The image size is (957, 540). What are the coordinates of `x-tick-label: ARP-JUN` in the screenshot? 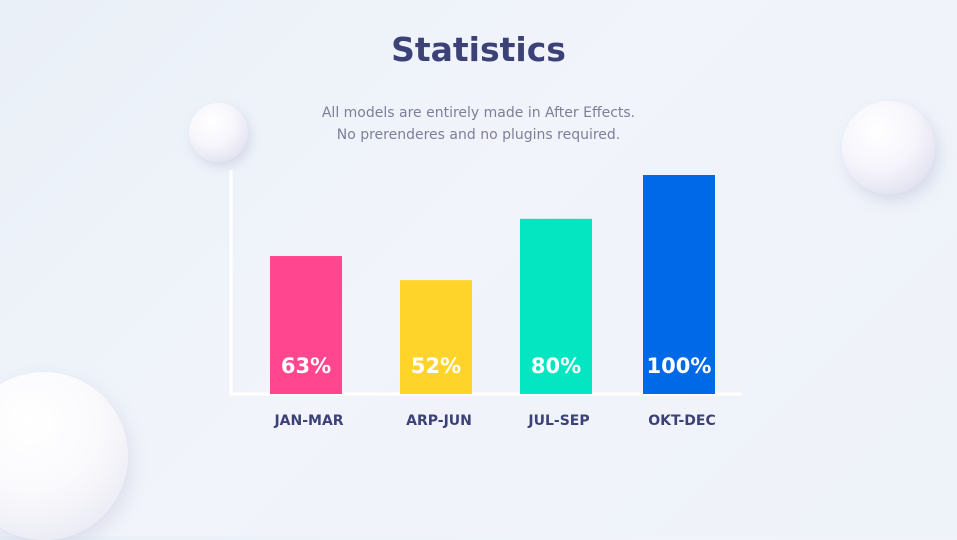 It's located at (439, 421).